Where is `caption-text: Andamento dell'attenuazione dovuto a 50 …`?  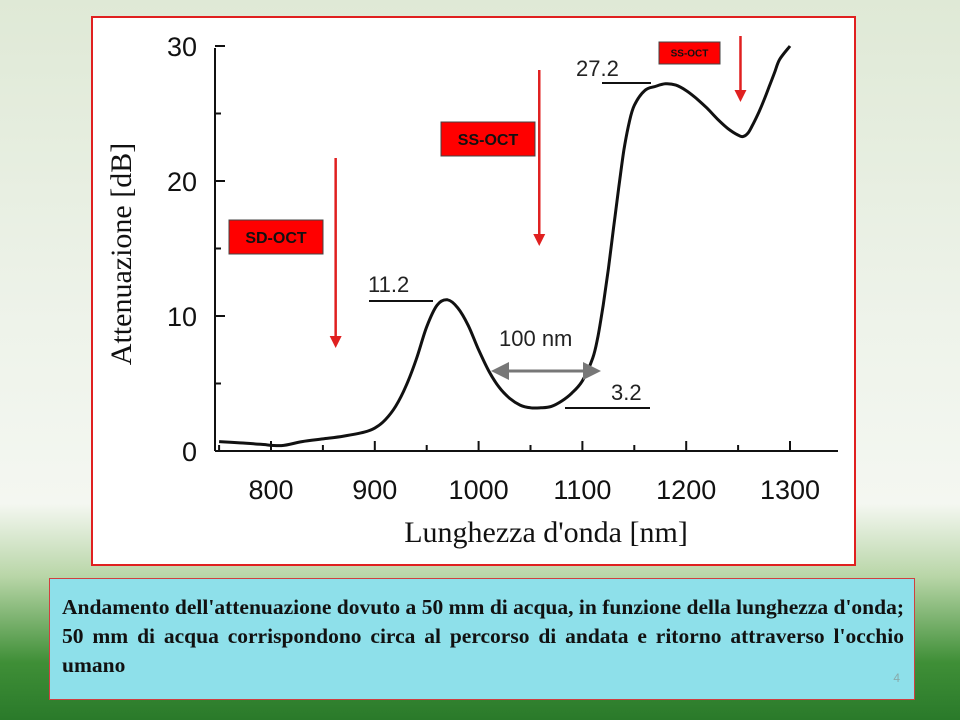 caption-text: Andamento dell'attenuazione dovuto a 50 … is located at coordinates (483, 636).